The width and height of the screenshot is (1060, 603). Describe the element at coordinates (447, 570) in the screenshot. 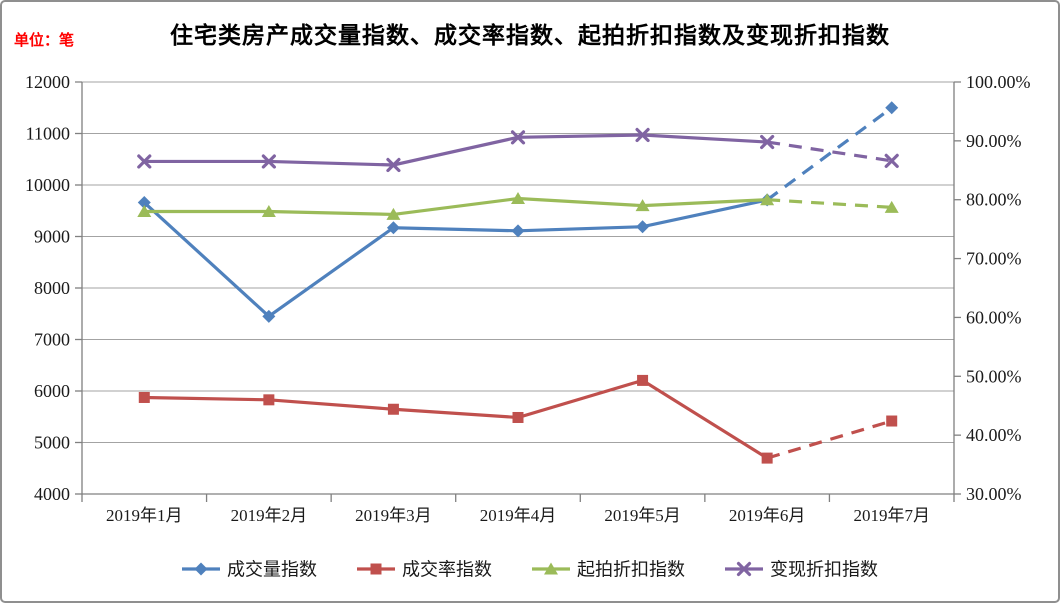

I see `legend-label: 成交率指数` at that location.